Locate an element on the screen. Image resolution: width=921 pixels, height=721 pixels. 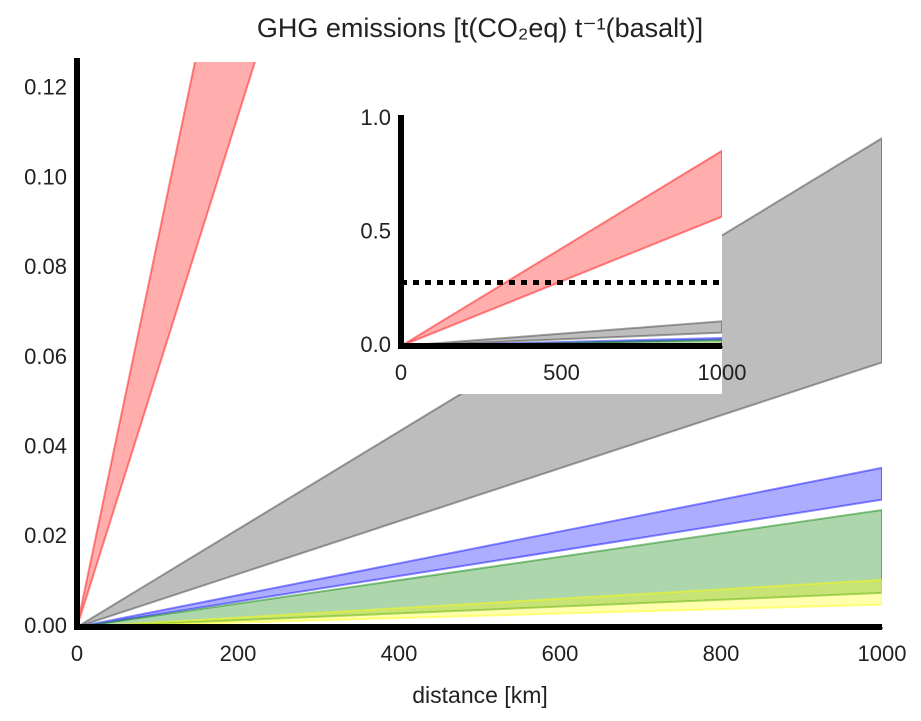
chart-title: GHG emissions [t(CO₂eq) t⁻¹(basalt)] is located at coordinates (480, 28).